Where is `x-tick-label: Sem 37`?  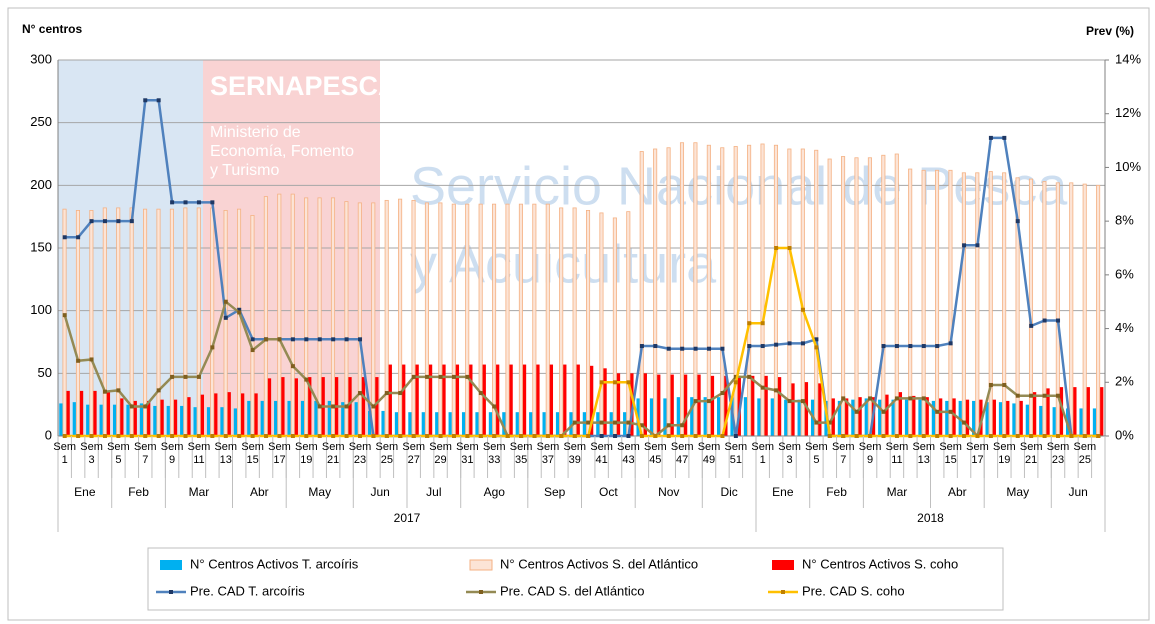
x-tick-label: Sem 37 is located at coordinates (548, 453).